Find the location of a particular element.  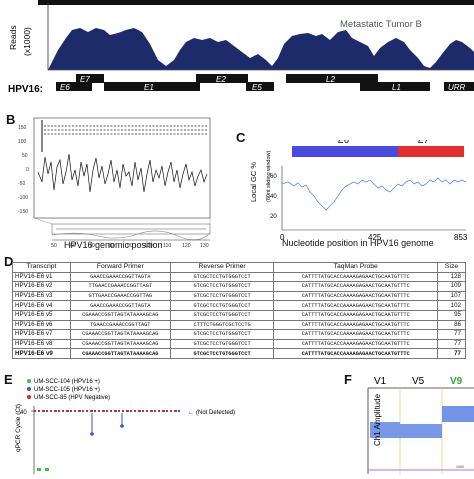

e6-label: E6 is located at coordinates (343, 142).